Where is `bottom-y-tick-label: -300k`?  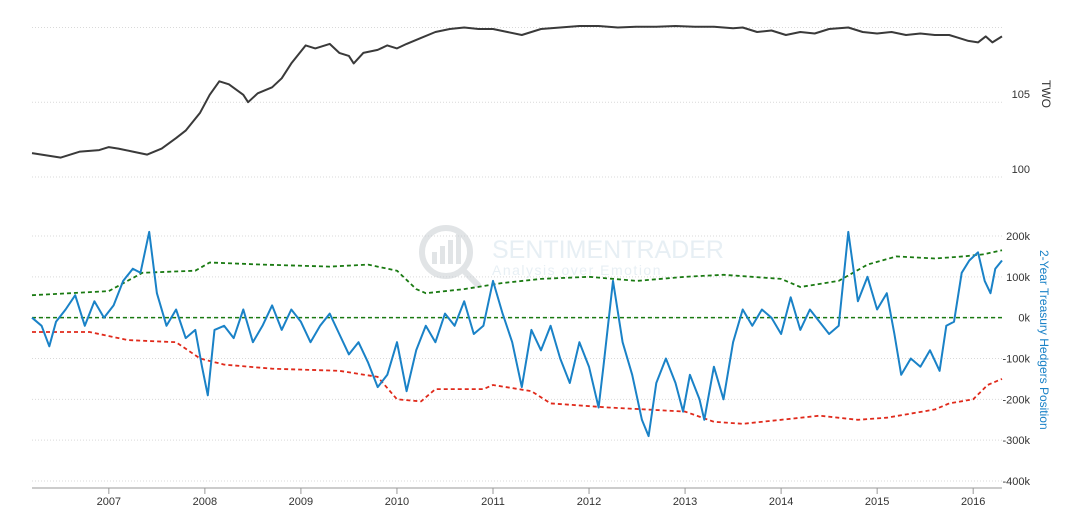 bottom-y-tick-label: -300k is located at coordinates (1016, 441).